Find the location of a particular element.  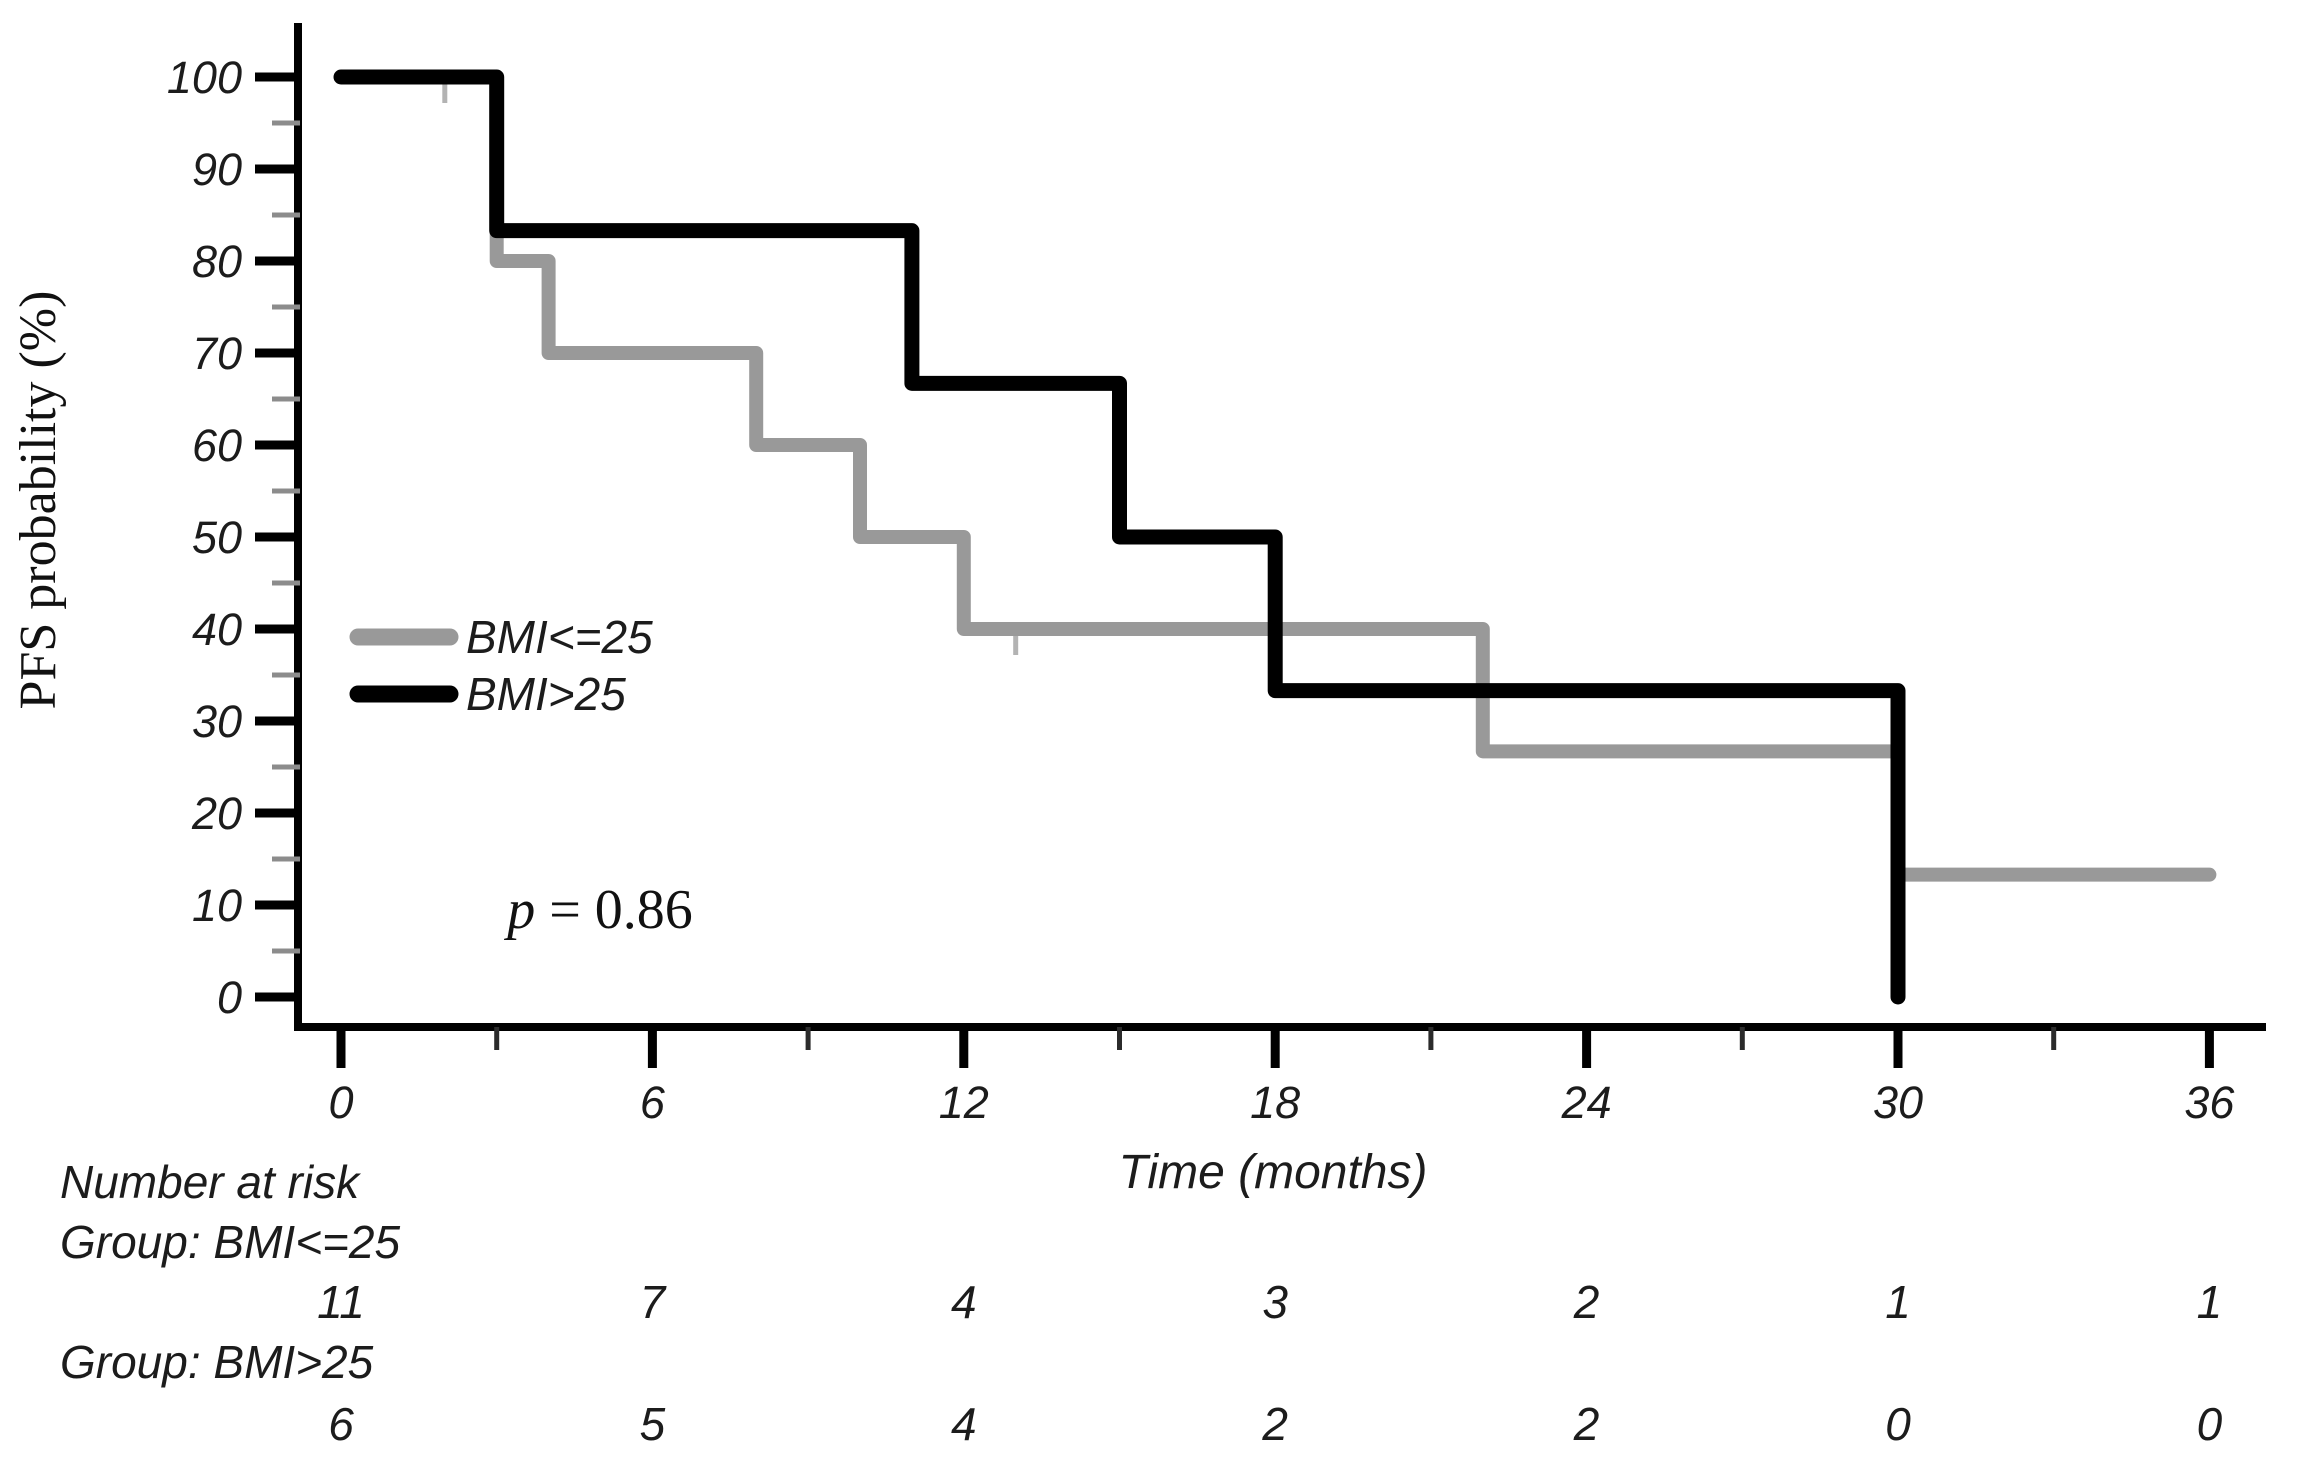

legend-label-bmi-gt-25: BMI>25 is located at coordinates (546, 694).